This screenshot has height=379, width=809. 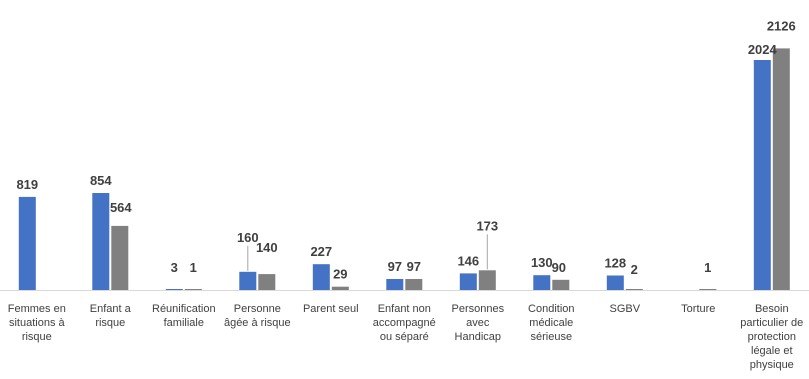 I want to click on data-label-s1-3: 160, so click(x=248, y=237).